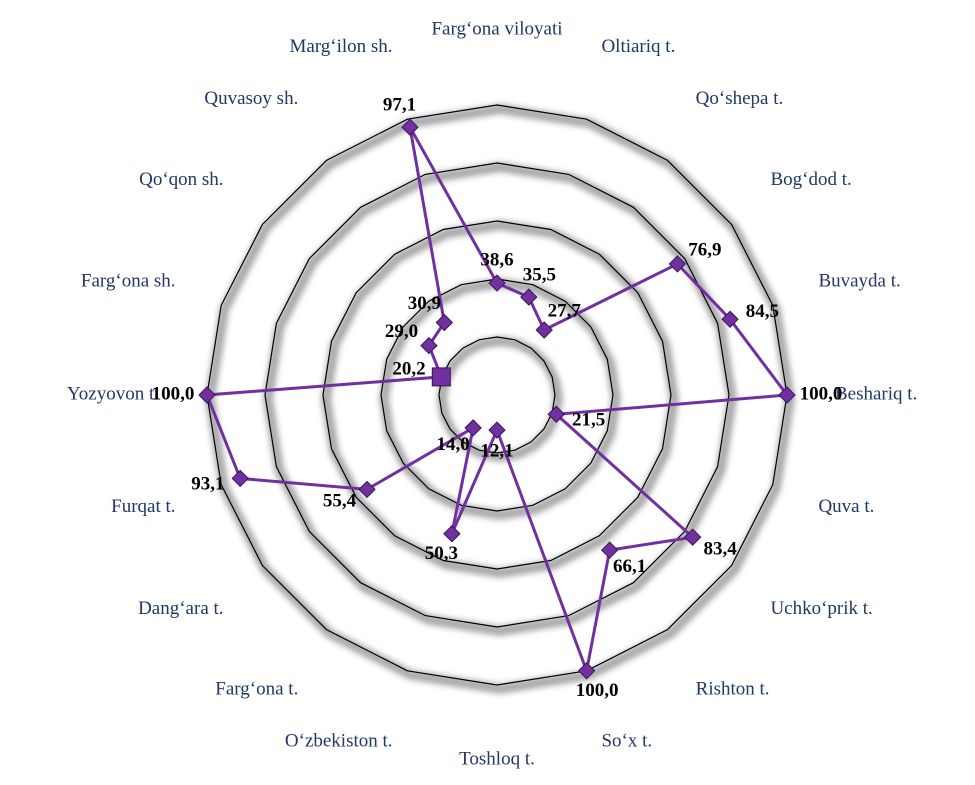  What do you see at coordinates (399, 105) in the screenshot?
I see `value-label: 97,1` at bounding box center [399, 105].